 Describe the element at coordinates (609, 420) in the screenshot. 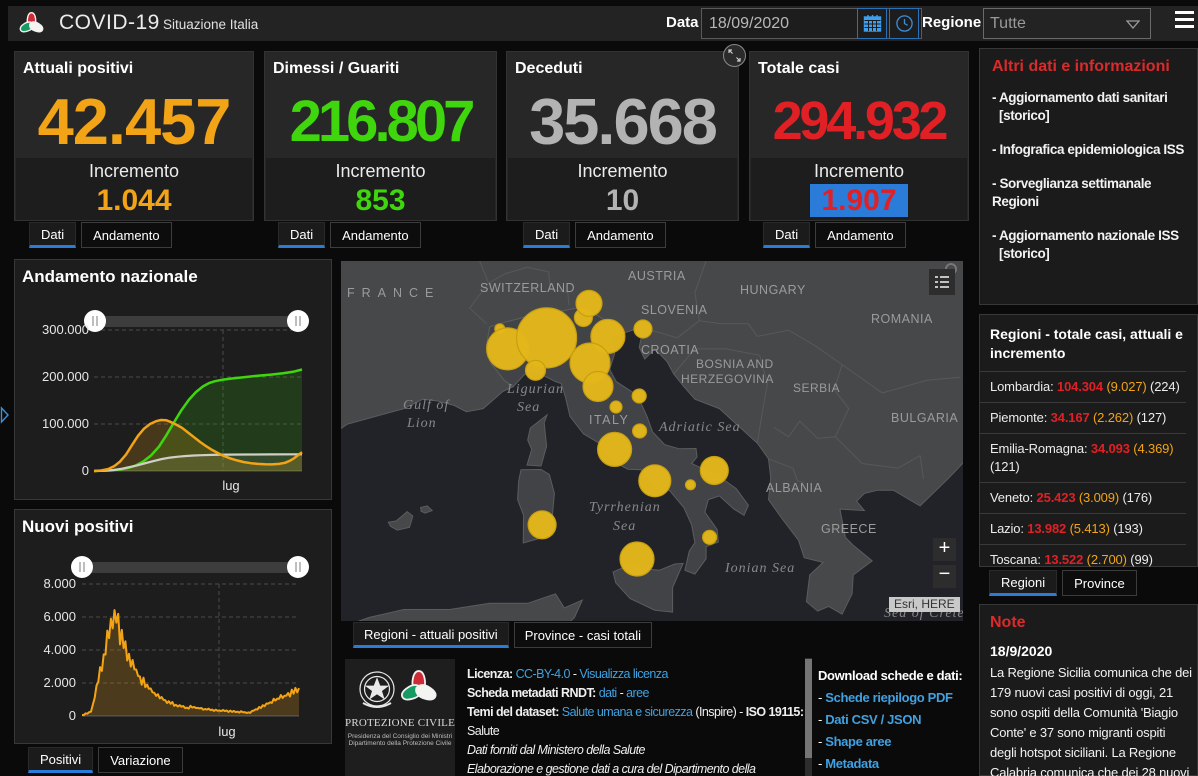

I see `svg-text: ITALY` at that location.